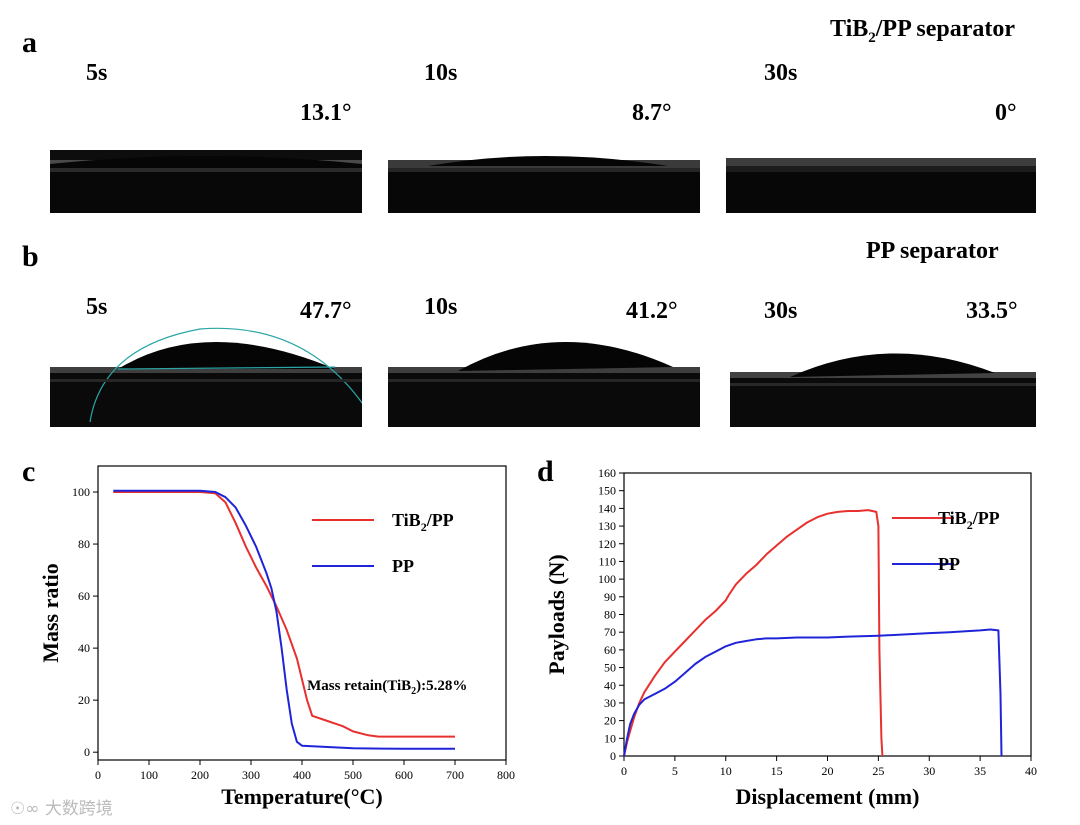  What do you see at coordinates (872, 37) in the screenshot?
I see `panel-a-title-sub: 2` at bounding box center [872, 37].